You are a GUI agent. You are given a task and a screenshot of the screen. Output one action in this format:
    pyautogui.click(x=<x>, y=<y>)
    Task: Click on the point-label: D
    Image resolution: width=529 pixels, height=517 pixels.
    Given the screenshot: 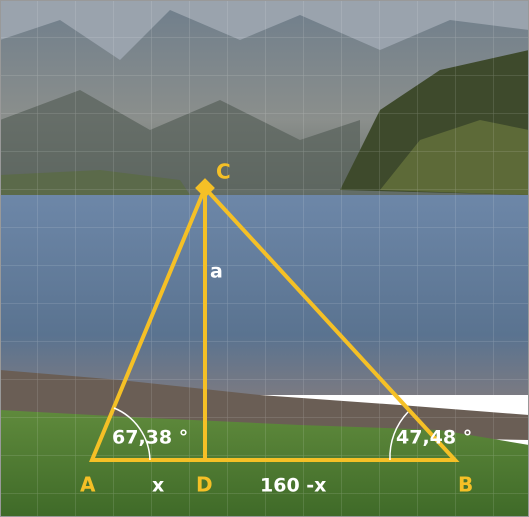 What is the action you would take?
    pyautogui.click(x=204, y=485)
    